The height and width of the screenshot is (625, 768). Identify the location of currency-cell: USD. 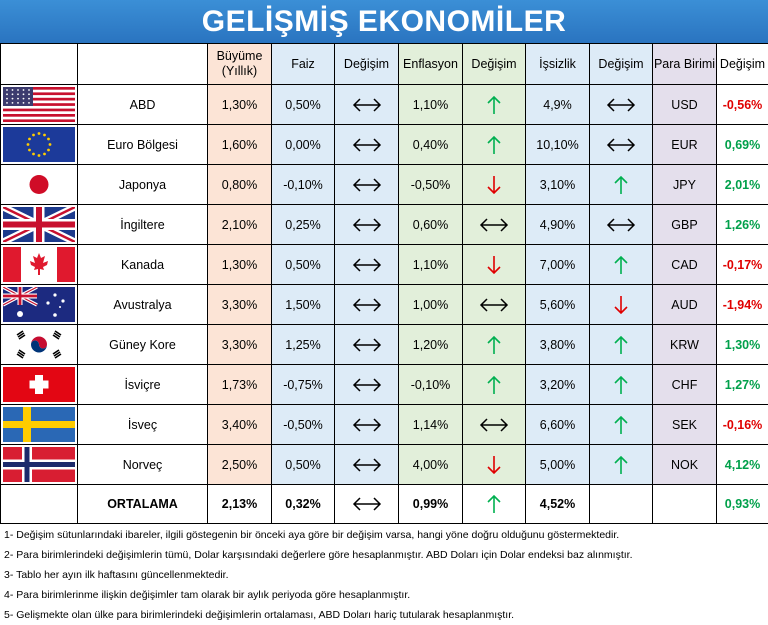
(685, 105).